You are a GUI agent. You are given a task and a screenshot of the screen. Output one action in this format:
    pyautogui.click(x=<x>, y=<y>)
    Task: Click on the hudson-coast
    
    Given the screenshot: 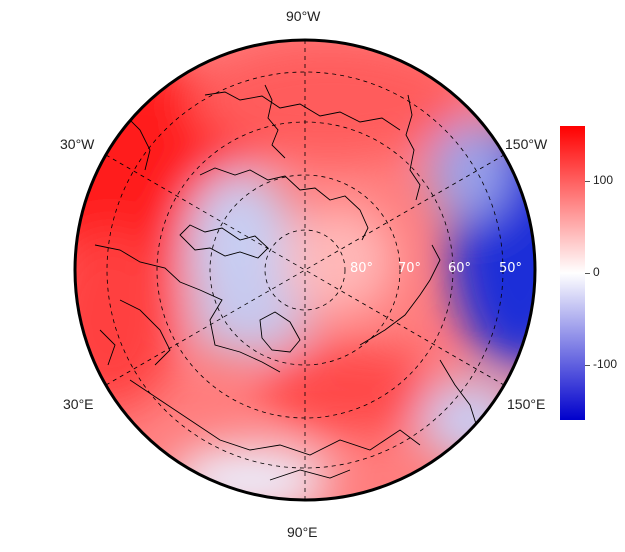 What is the action you would take?
    pyautogui.click(x=275, y=121)
    